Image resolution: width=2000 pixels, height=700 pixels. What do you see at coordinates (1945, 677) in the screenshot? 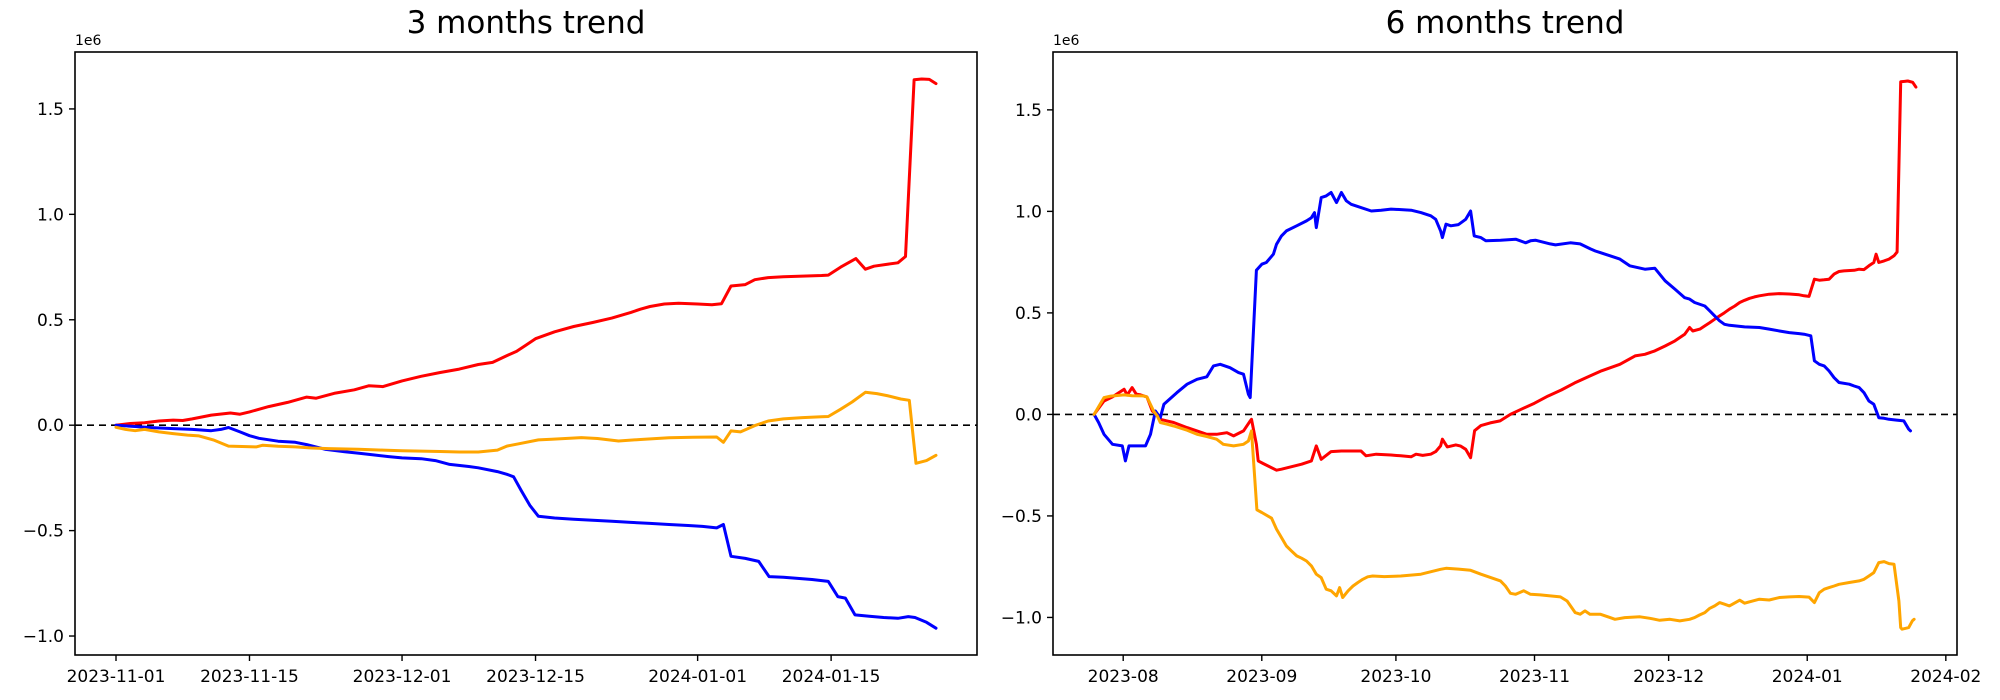
I see `x-axis-tick-label: 2024-02` at bounding box center [1945, 677].